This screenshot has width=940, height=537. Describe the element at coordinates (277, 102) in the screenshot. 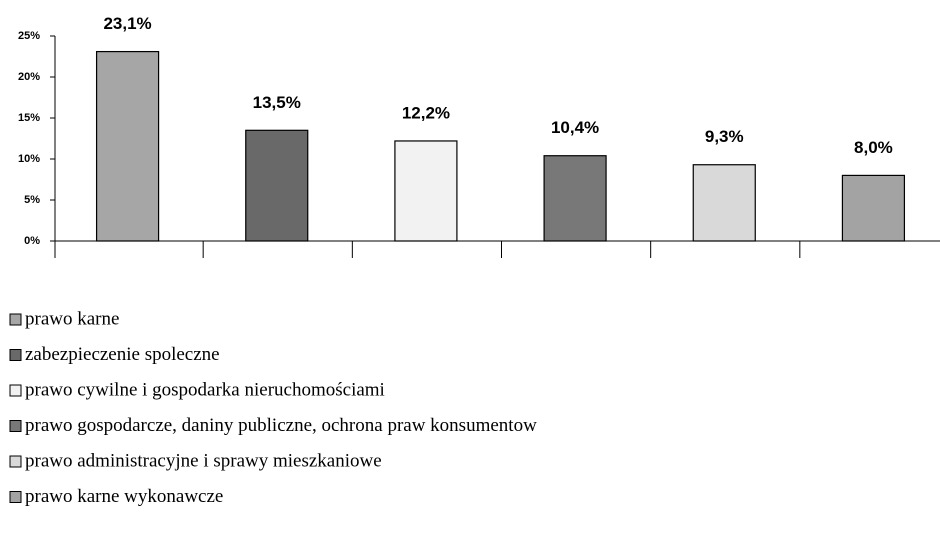

I see `value-label: 13,5%` at that location.